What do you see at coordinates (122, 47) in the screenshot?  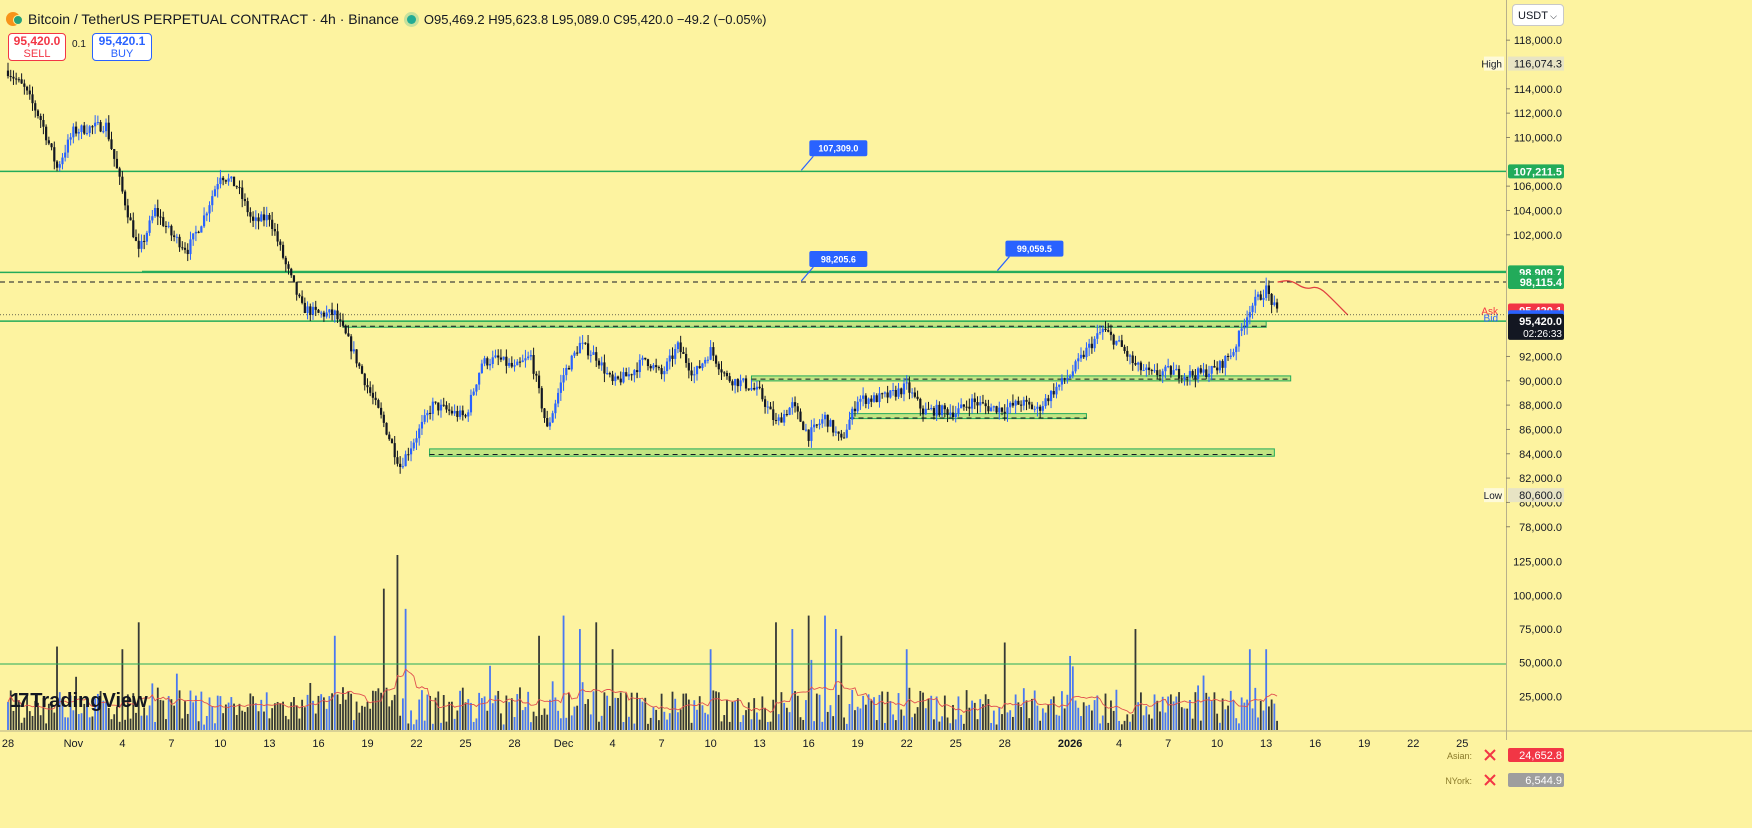 I see `buy-button: 95,420.1 BUY` at bounding box center [122, 47].